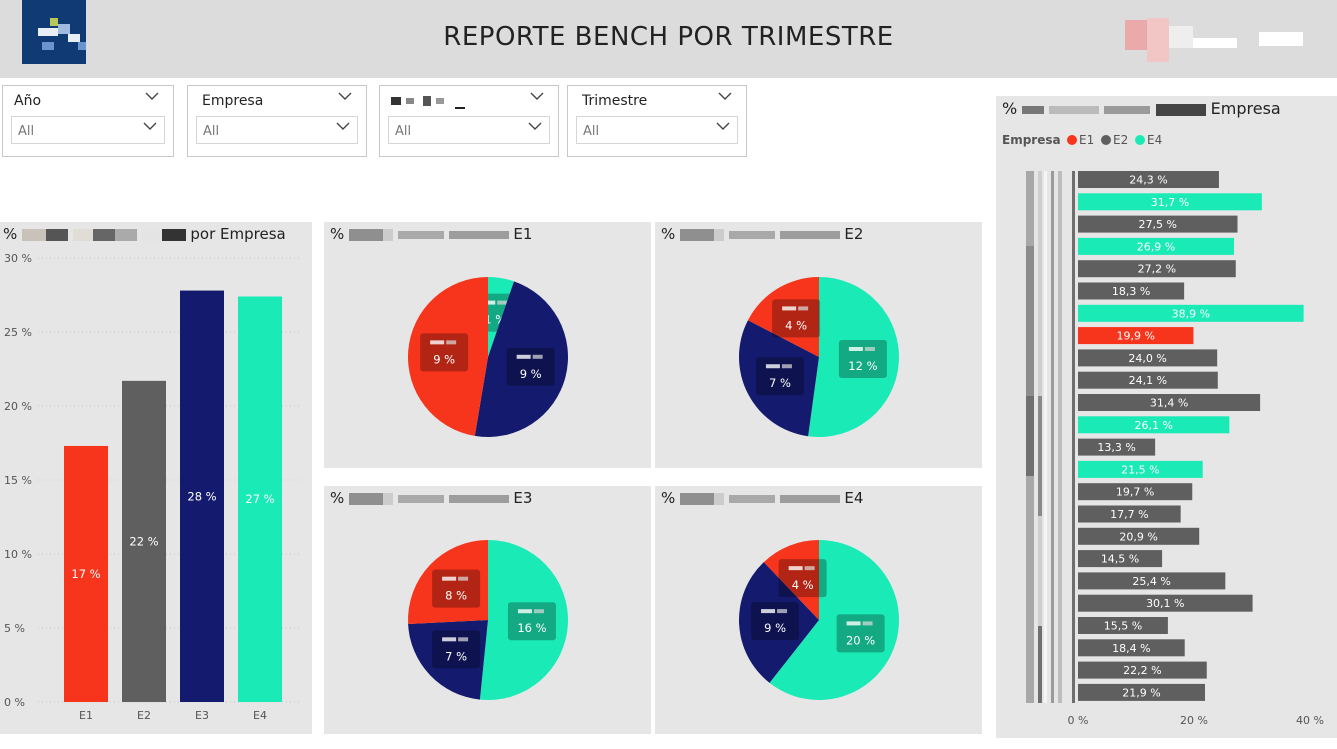  What do you see at coordinates (1120, 140) in the screenshot?
I see `legend-entry-e2: E2` at bounding box center [1120, 140].